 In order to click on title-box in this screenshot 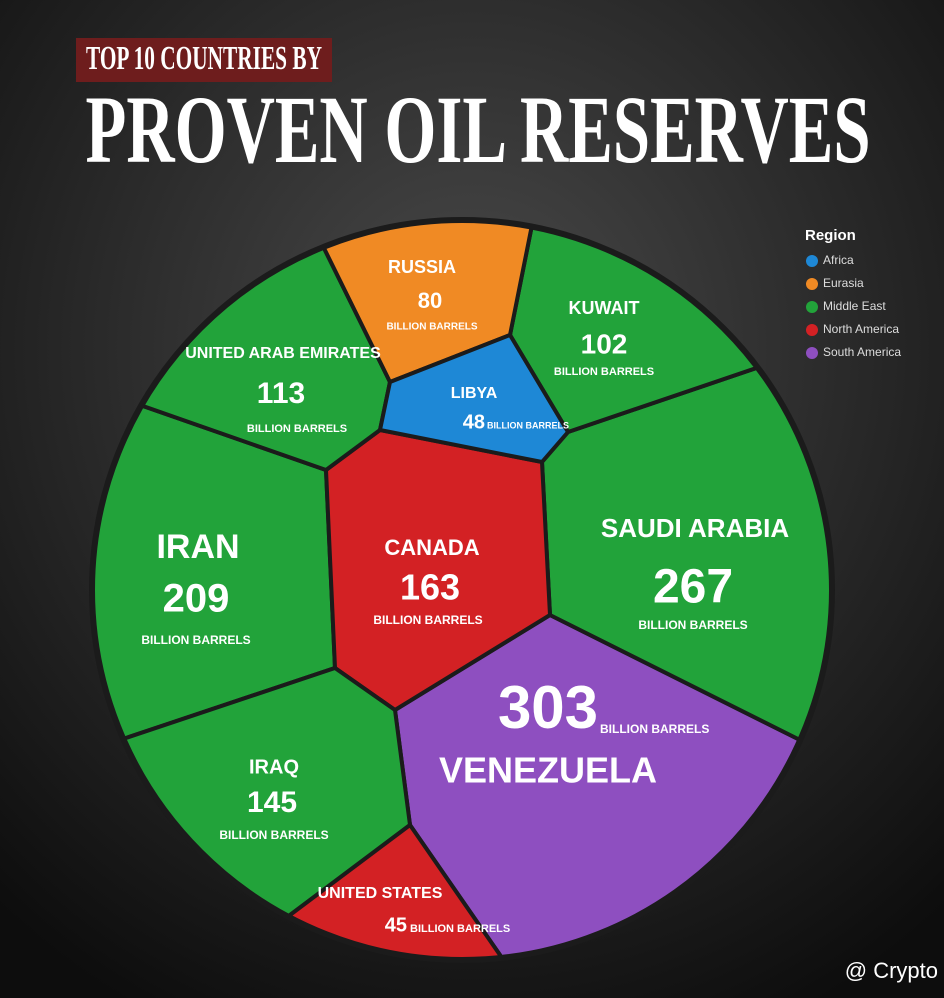, I will do `click(204, 60)`.